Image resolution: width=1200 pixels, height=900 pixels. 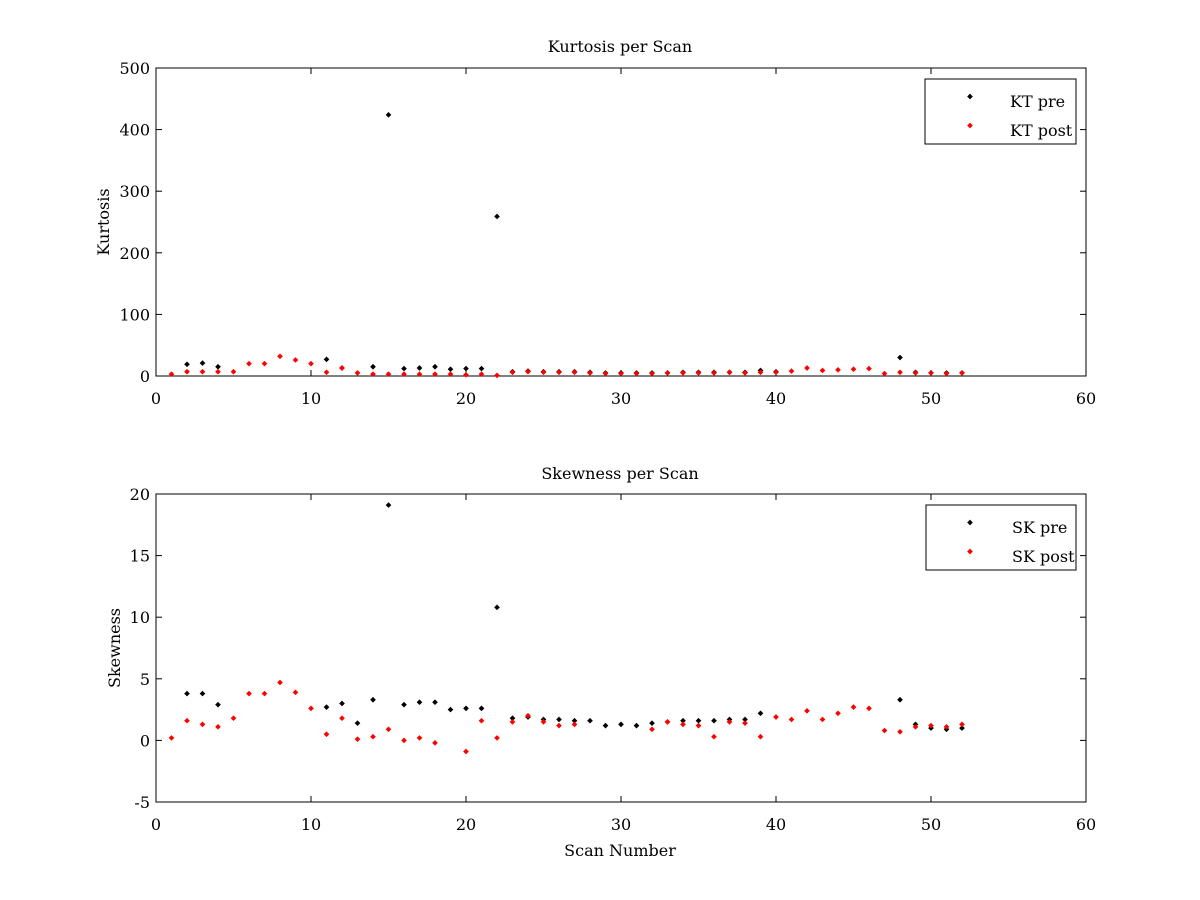 What do you see at coordinates (134, 253) in the screenshot?
I see `y-tick-label: 200` at bounding box center [134, 253].